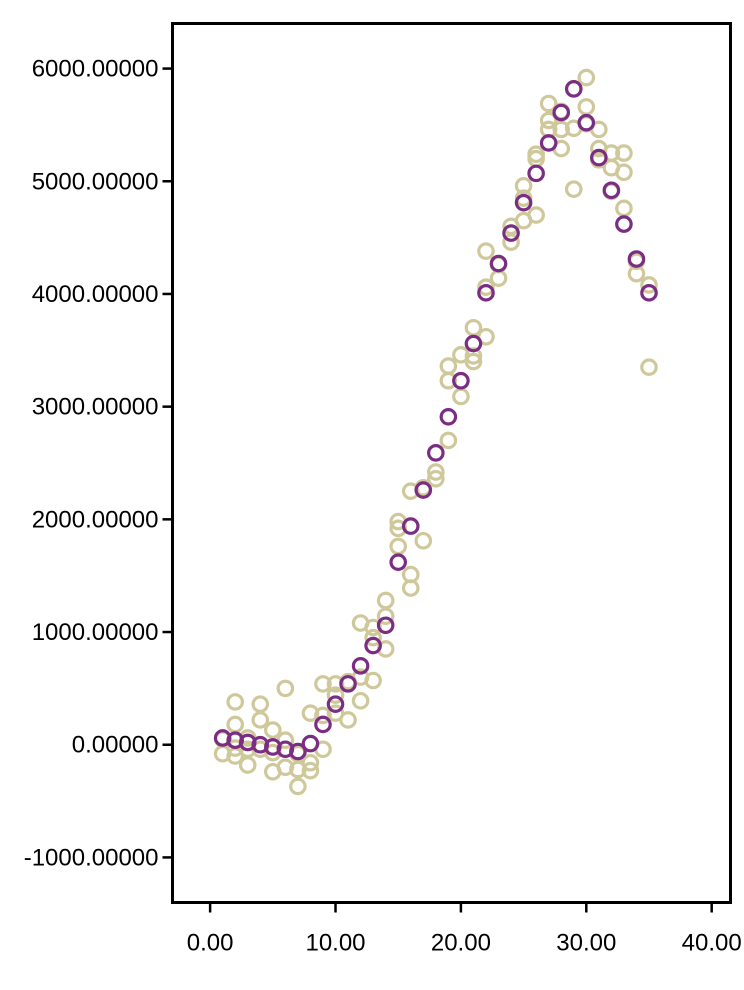  Describe the element at coordinates (712, 943) in the screenshot. I see `x-tick-label: 40.00` at that location.